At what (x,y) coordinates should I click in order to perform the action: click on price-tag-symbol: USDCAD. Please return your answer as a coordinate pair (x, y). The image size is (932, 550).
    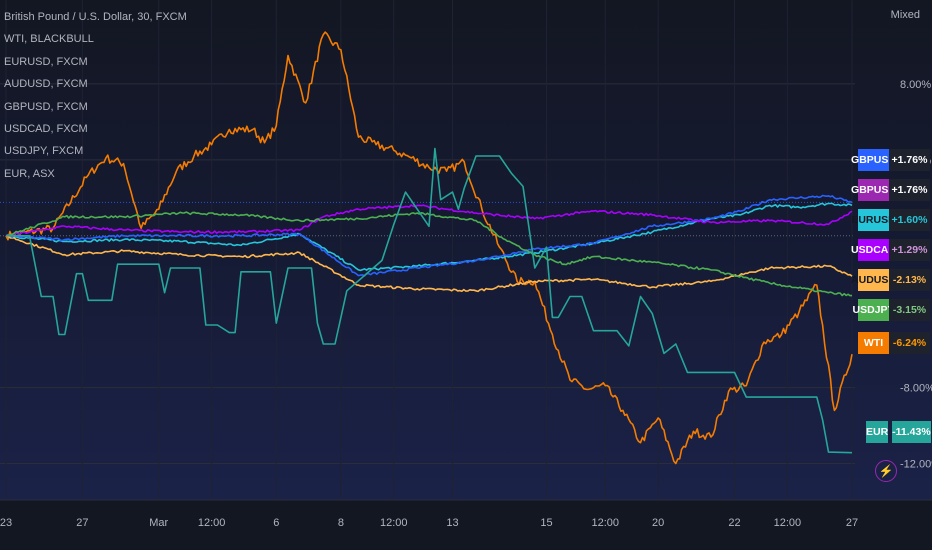
    Looking at the image, I should click on (873, 250).